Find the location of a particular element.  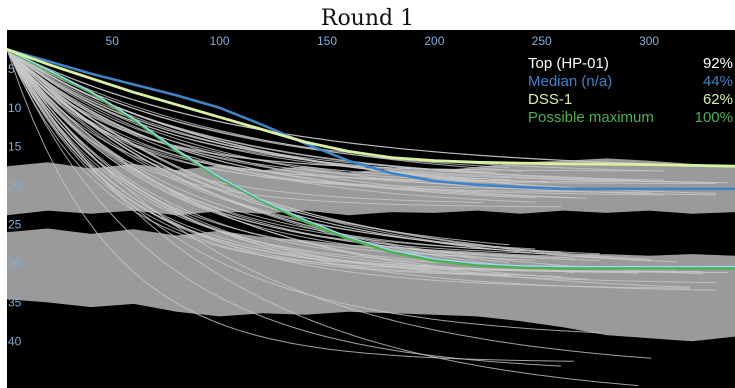

x-tick-label: 150 is located at coordinates (327, 41).